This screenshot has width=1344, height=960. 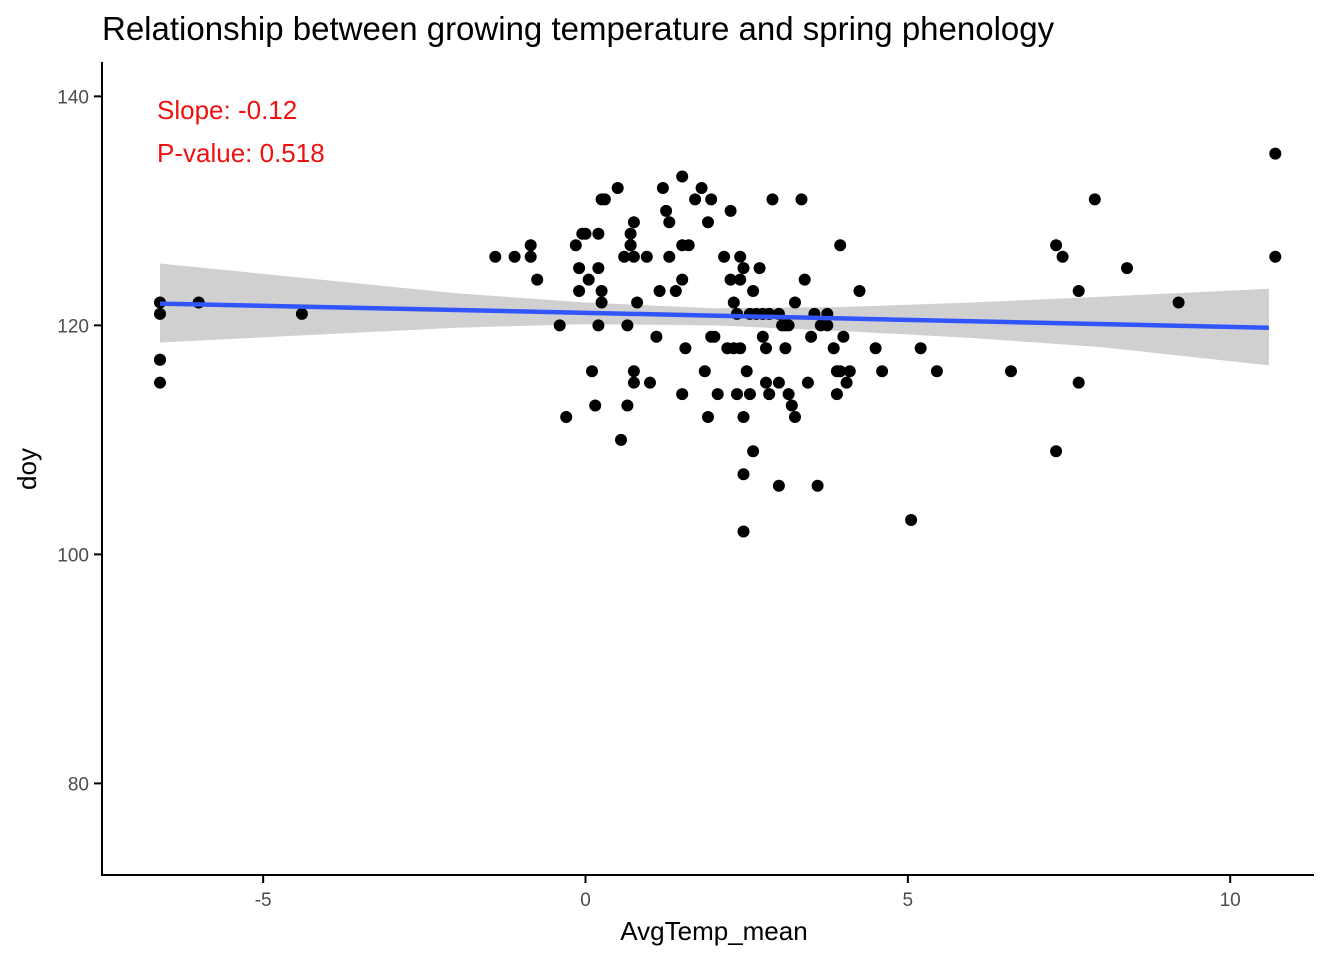 I want to click on y-axis-ticks: 80 100 120 140, so click(x=79, y=441).